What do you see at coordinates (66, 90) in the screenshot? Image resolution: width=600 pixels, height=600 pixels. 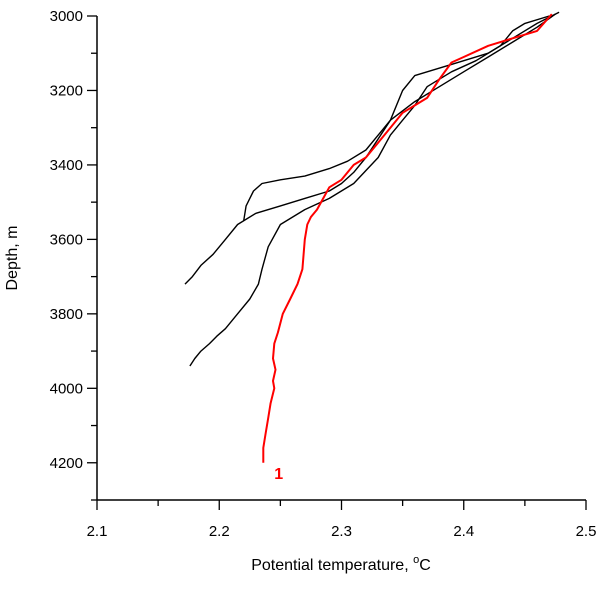 I see `y-tick-label: 3200` at bounding box center [66, 90].